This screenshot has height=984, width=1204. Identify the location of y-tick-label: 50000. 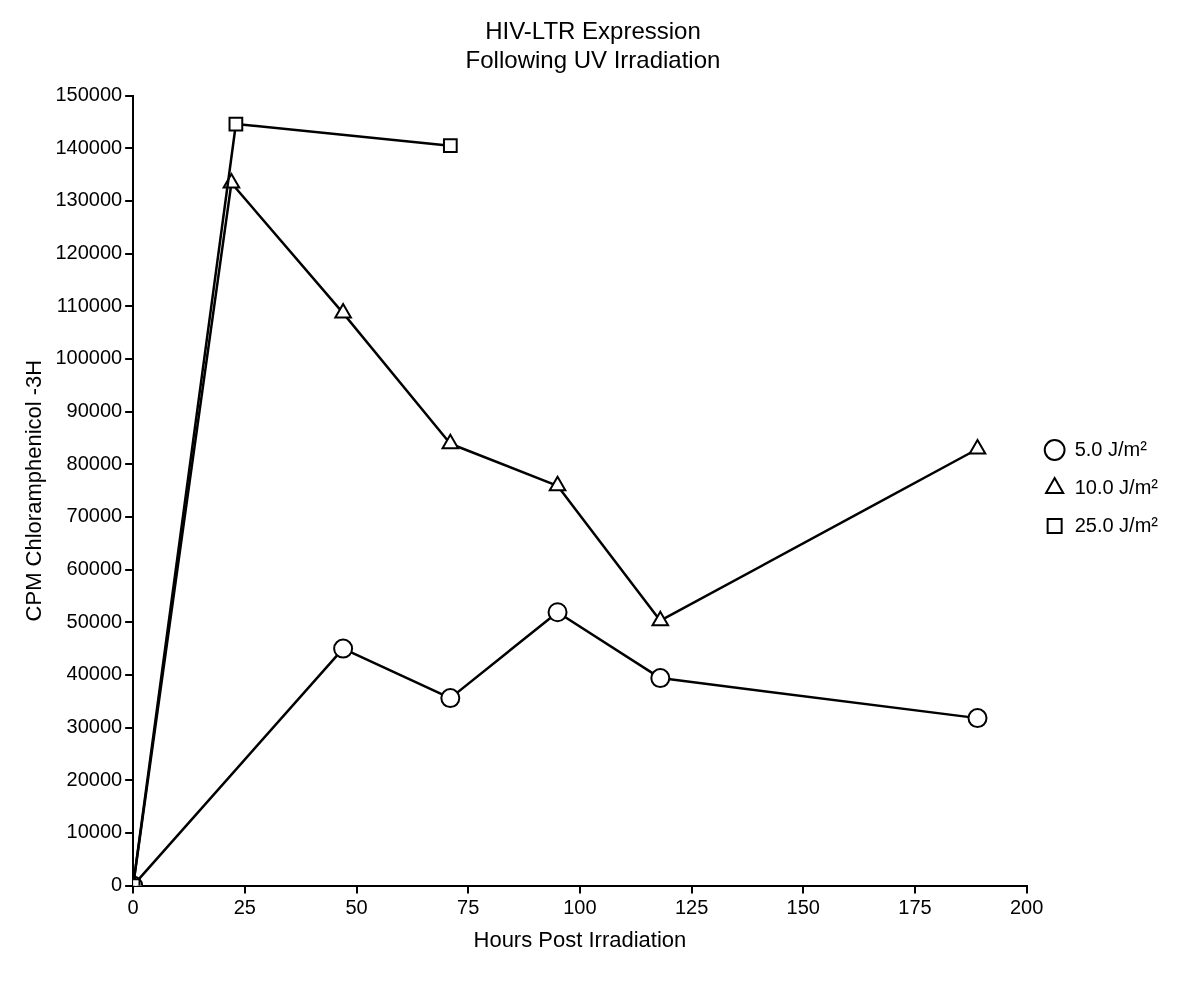
(94, 620).